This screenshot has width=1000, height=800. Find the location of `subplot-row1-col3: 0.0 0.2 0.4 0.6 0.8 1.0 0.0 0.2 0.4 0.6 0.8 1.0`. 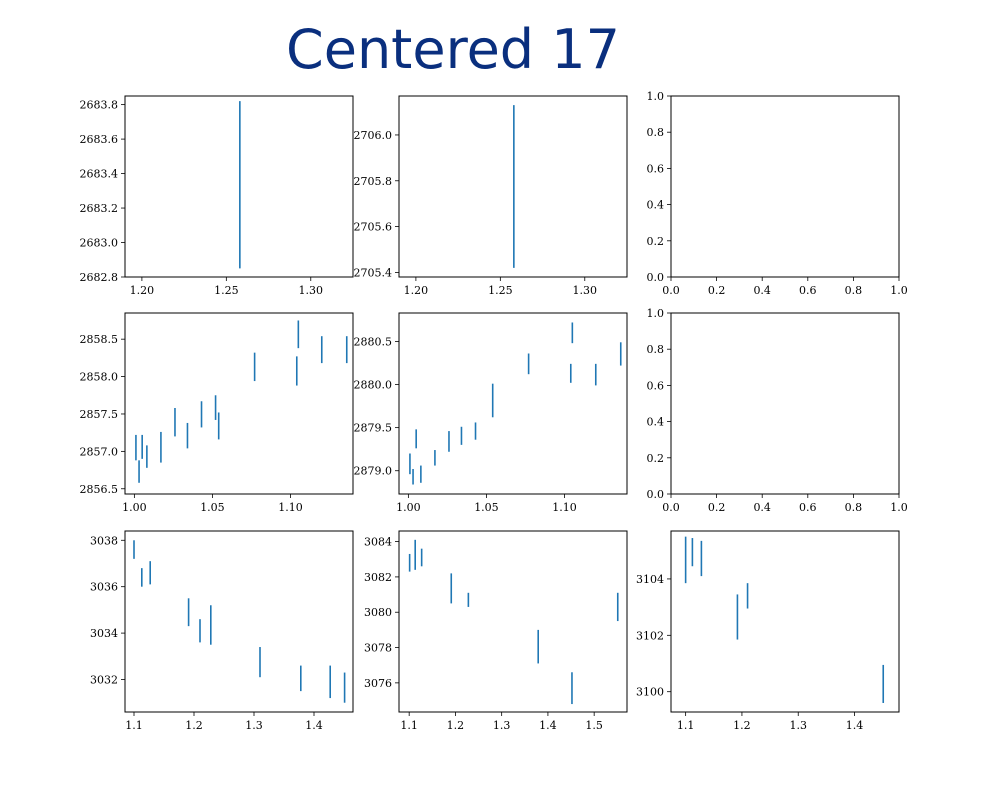

subplot-row1-col3: 0.0 0.2 0.4 0.6 0.8 1.0 0.0 0.2 0.4 0.6 0.8 1.0 is located at coordinates (777, 193).